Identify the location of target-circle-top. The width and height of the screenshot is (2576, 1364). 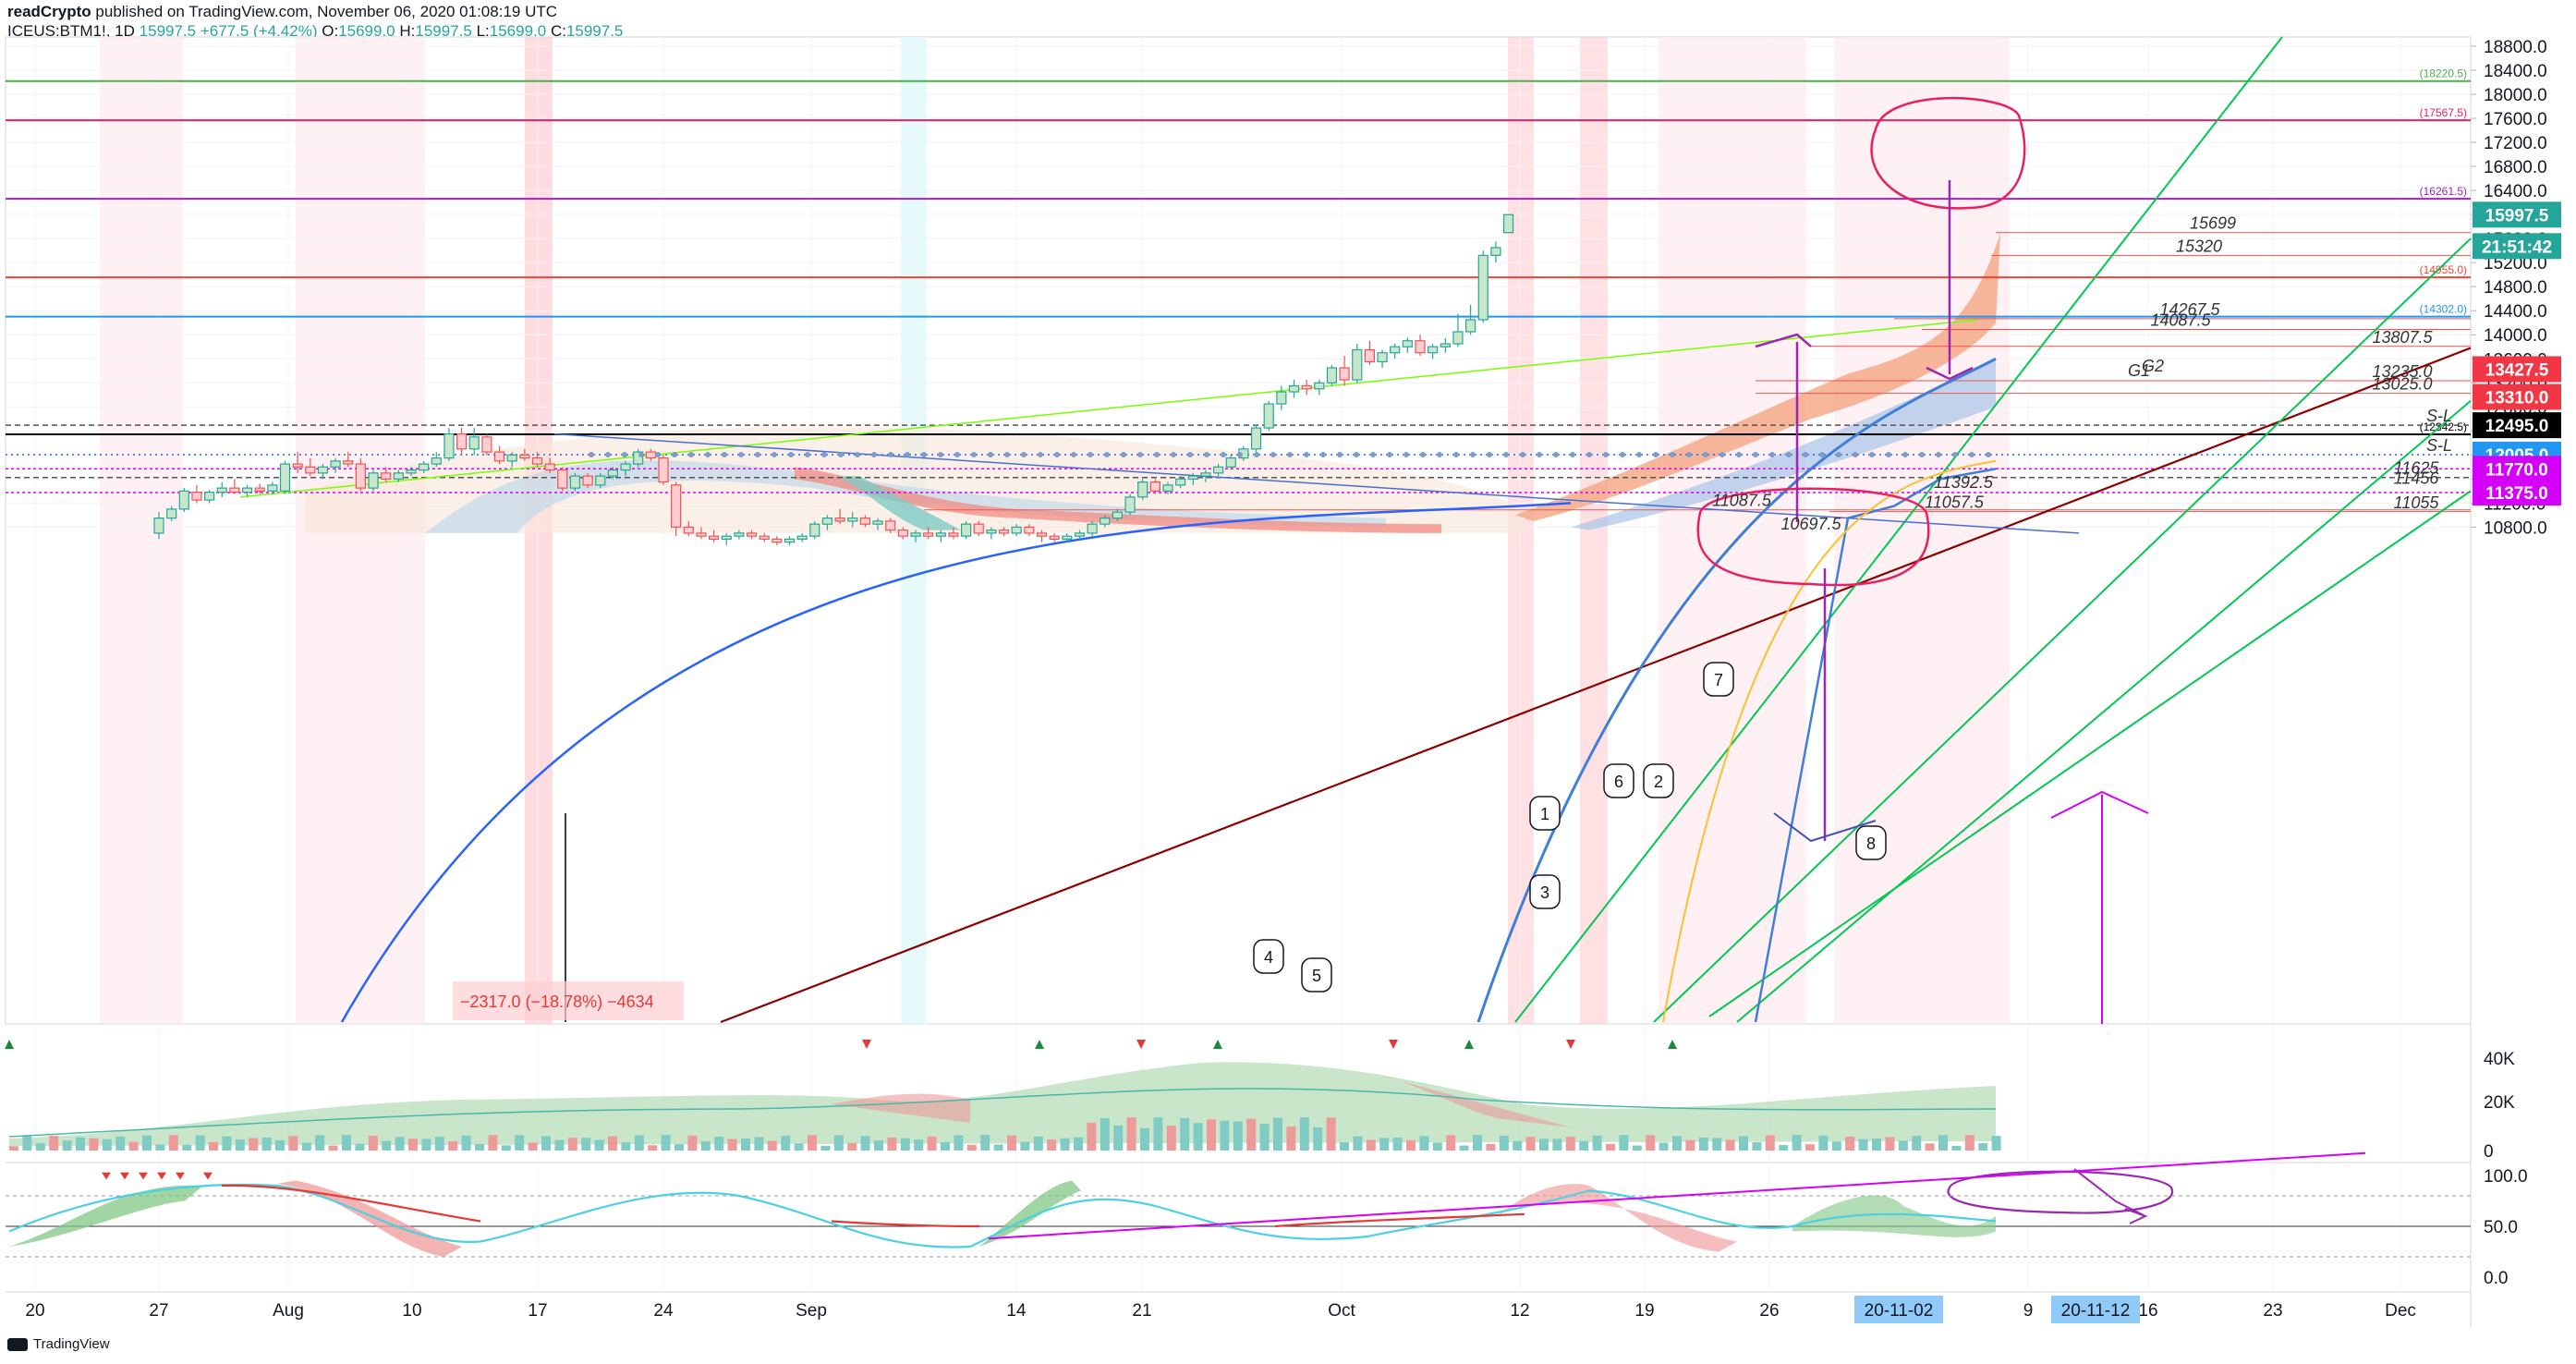
(1948, 153).